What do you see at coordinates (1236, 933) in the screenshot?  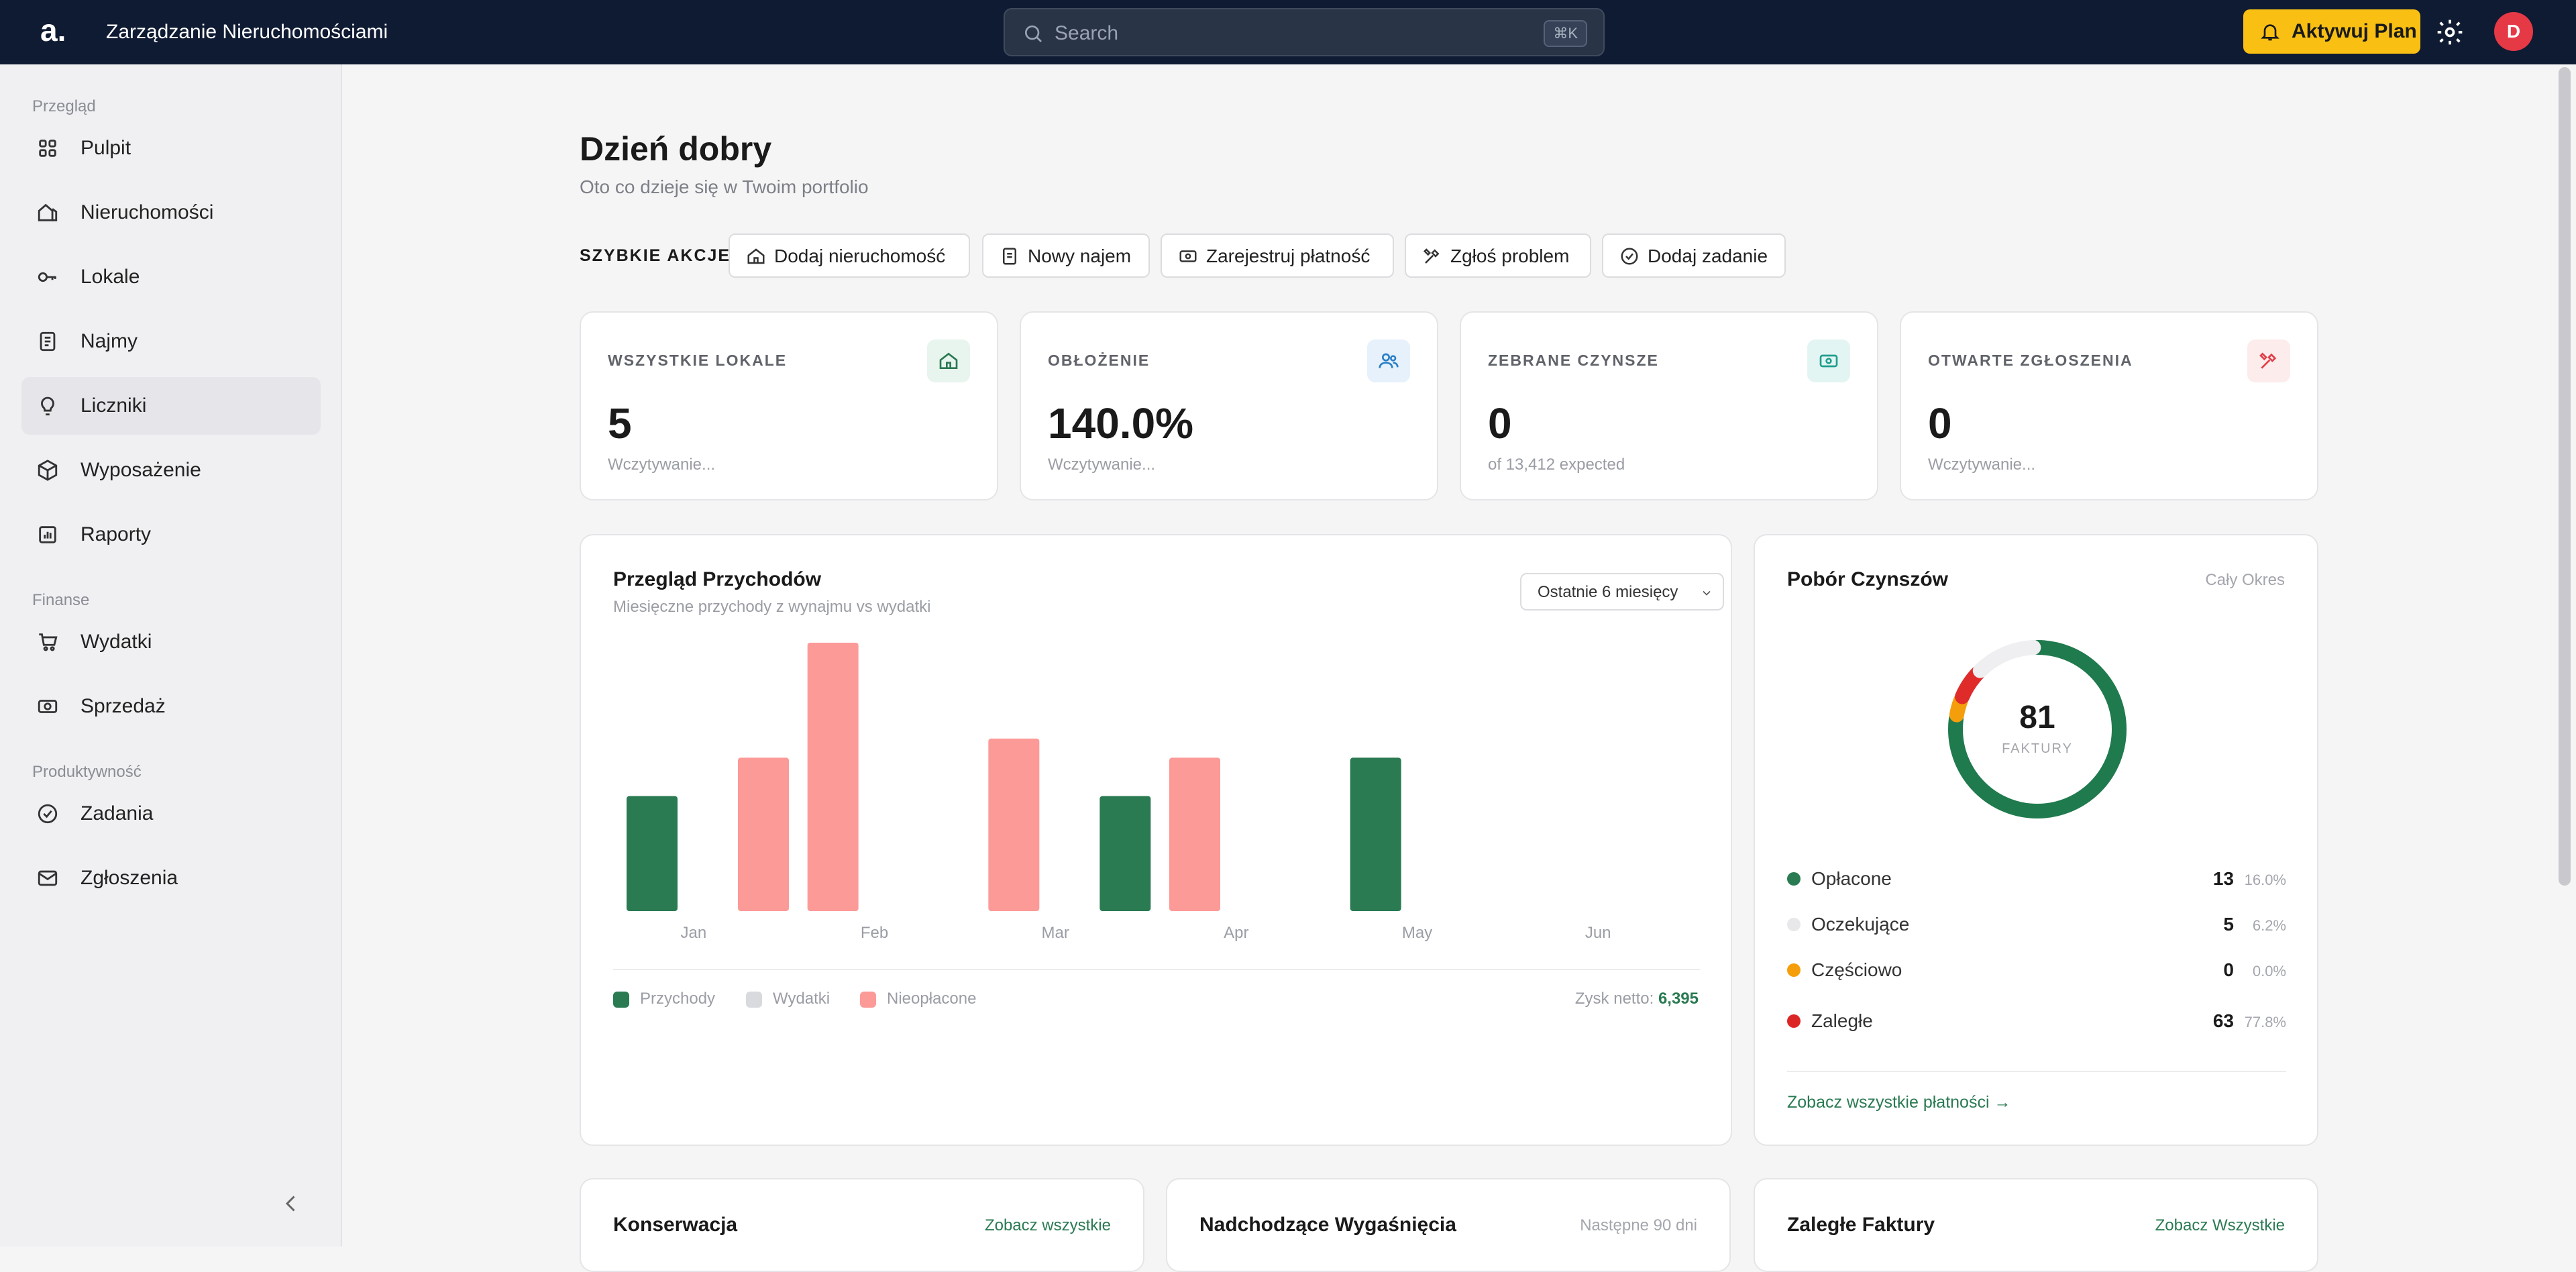 I see `x-tick-label: Apr` at bounding box center [1236, 933].